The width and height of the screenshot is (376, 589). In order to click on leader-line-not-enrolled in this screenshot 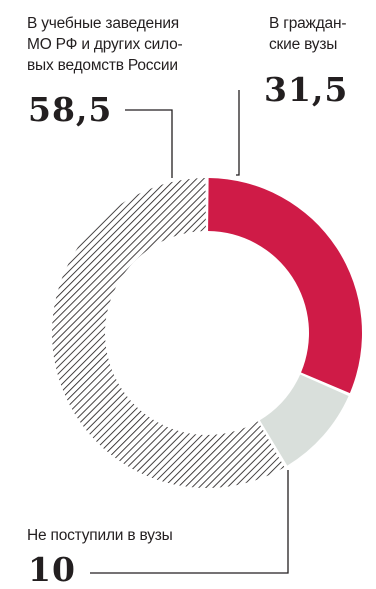, I will do `click(189, 522)`.